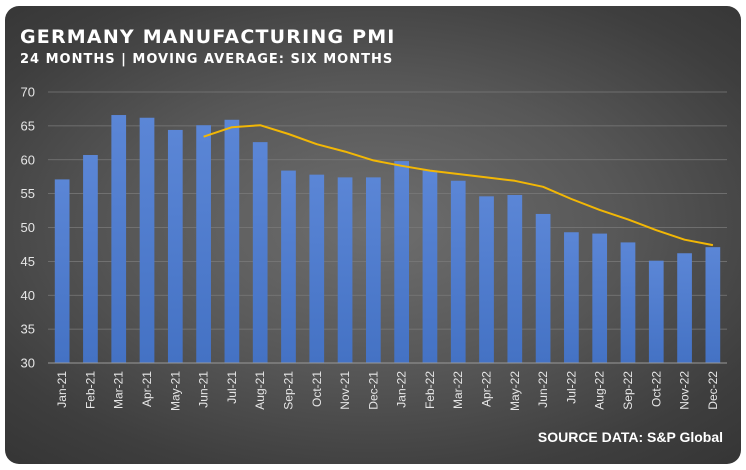  Describe the element at coordinates (119, 390) in the screenshot. I see `x-tick-label: Mar-21` at that location.